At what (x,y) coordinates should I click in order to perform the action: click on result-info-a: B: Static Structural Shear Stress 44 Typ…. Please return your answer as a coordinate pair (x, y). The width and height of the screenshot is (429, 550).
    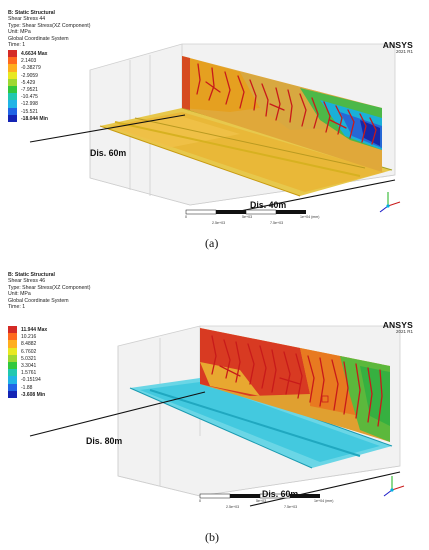
    Looking at the image, I should click on (49, 29).